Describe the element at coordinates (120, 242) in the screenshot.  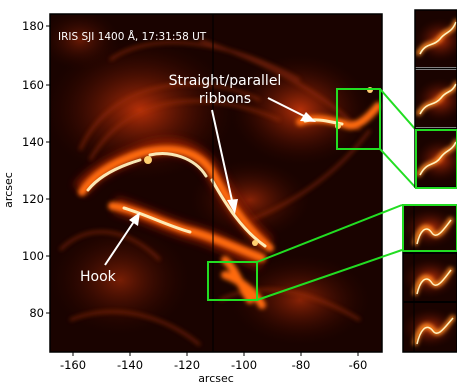
I see `arrow-to-hook` at that location.